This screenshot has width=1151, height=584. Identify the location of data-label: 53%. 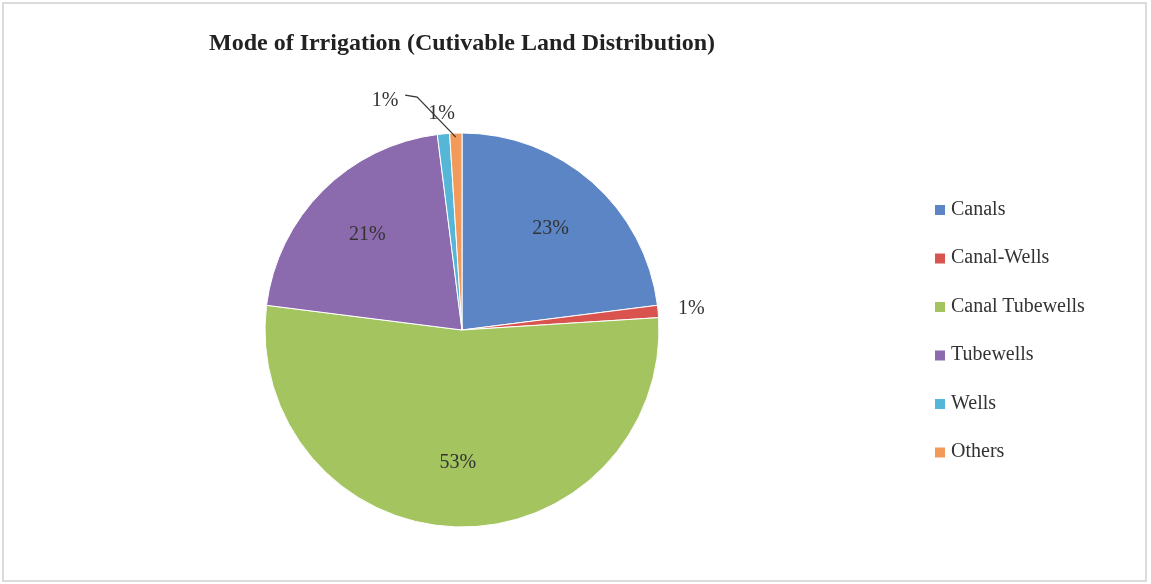
(458, 461).